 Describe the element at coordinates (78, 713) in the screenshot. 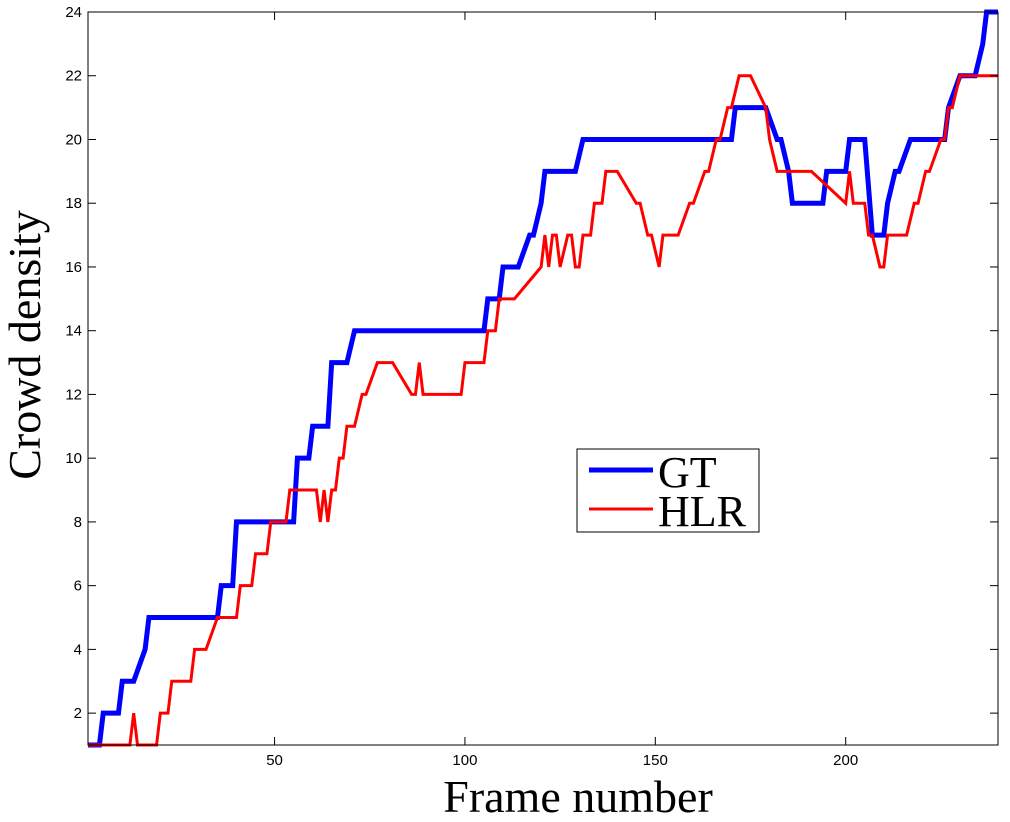

I see `y-tick-label: 2` at that location.